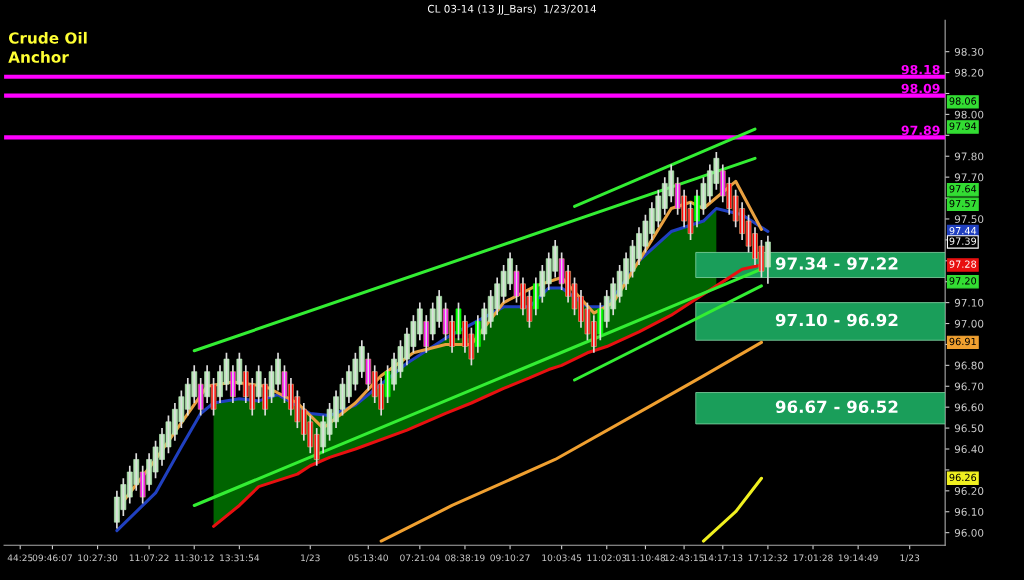 This screenshot has width=1024, height=580. What do you see at coordinates (969, 449) in the screenshot?
I see `y-tick-label: 96.40` at bounding box center [969, 449].